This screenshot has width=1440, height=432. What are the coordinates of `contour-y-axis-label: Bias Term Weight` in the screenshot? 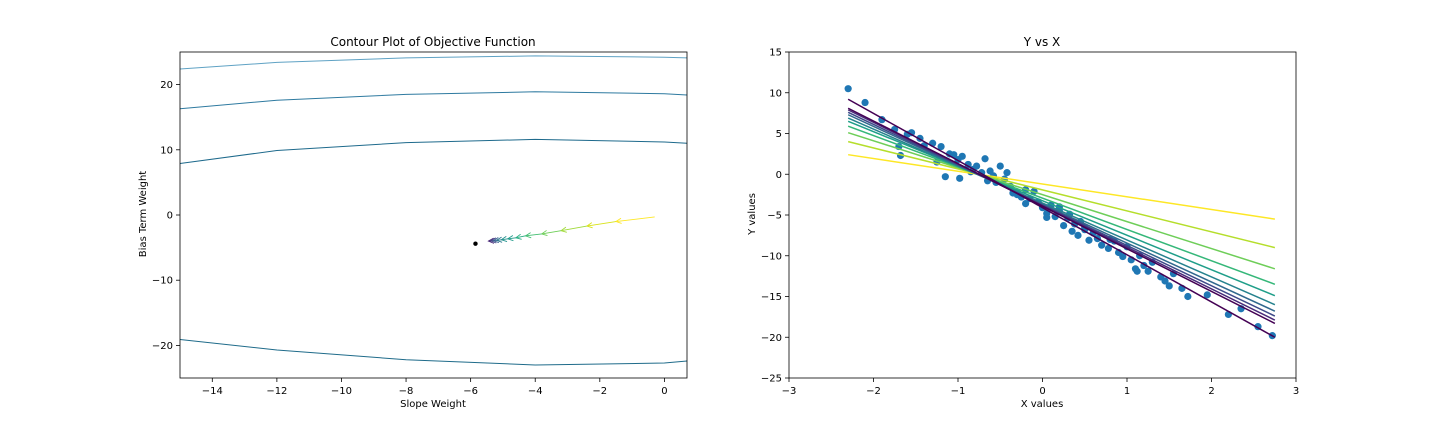 It's located at (143, 214).